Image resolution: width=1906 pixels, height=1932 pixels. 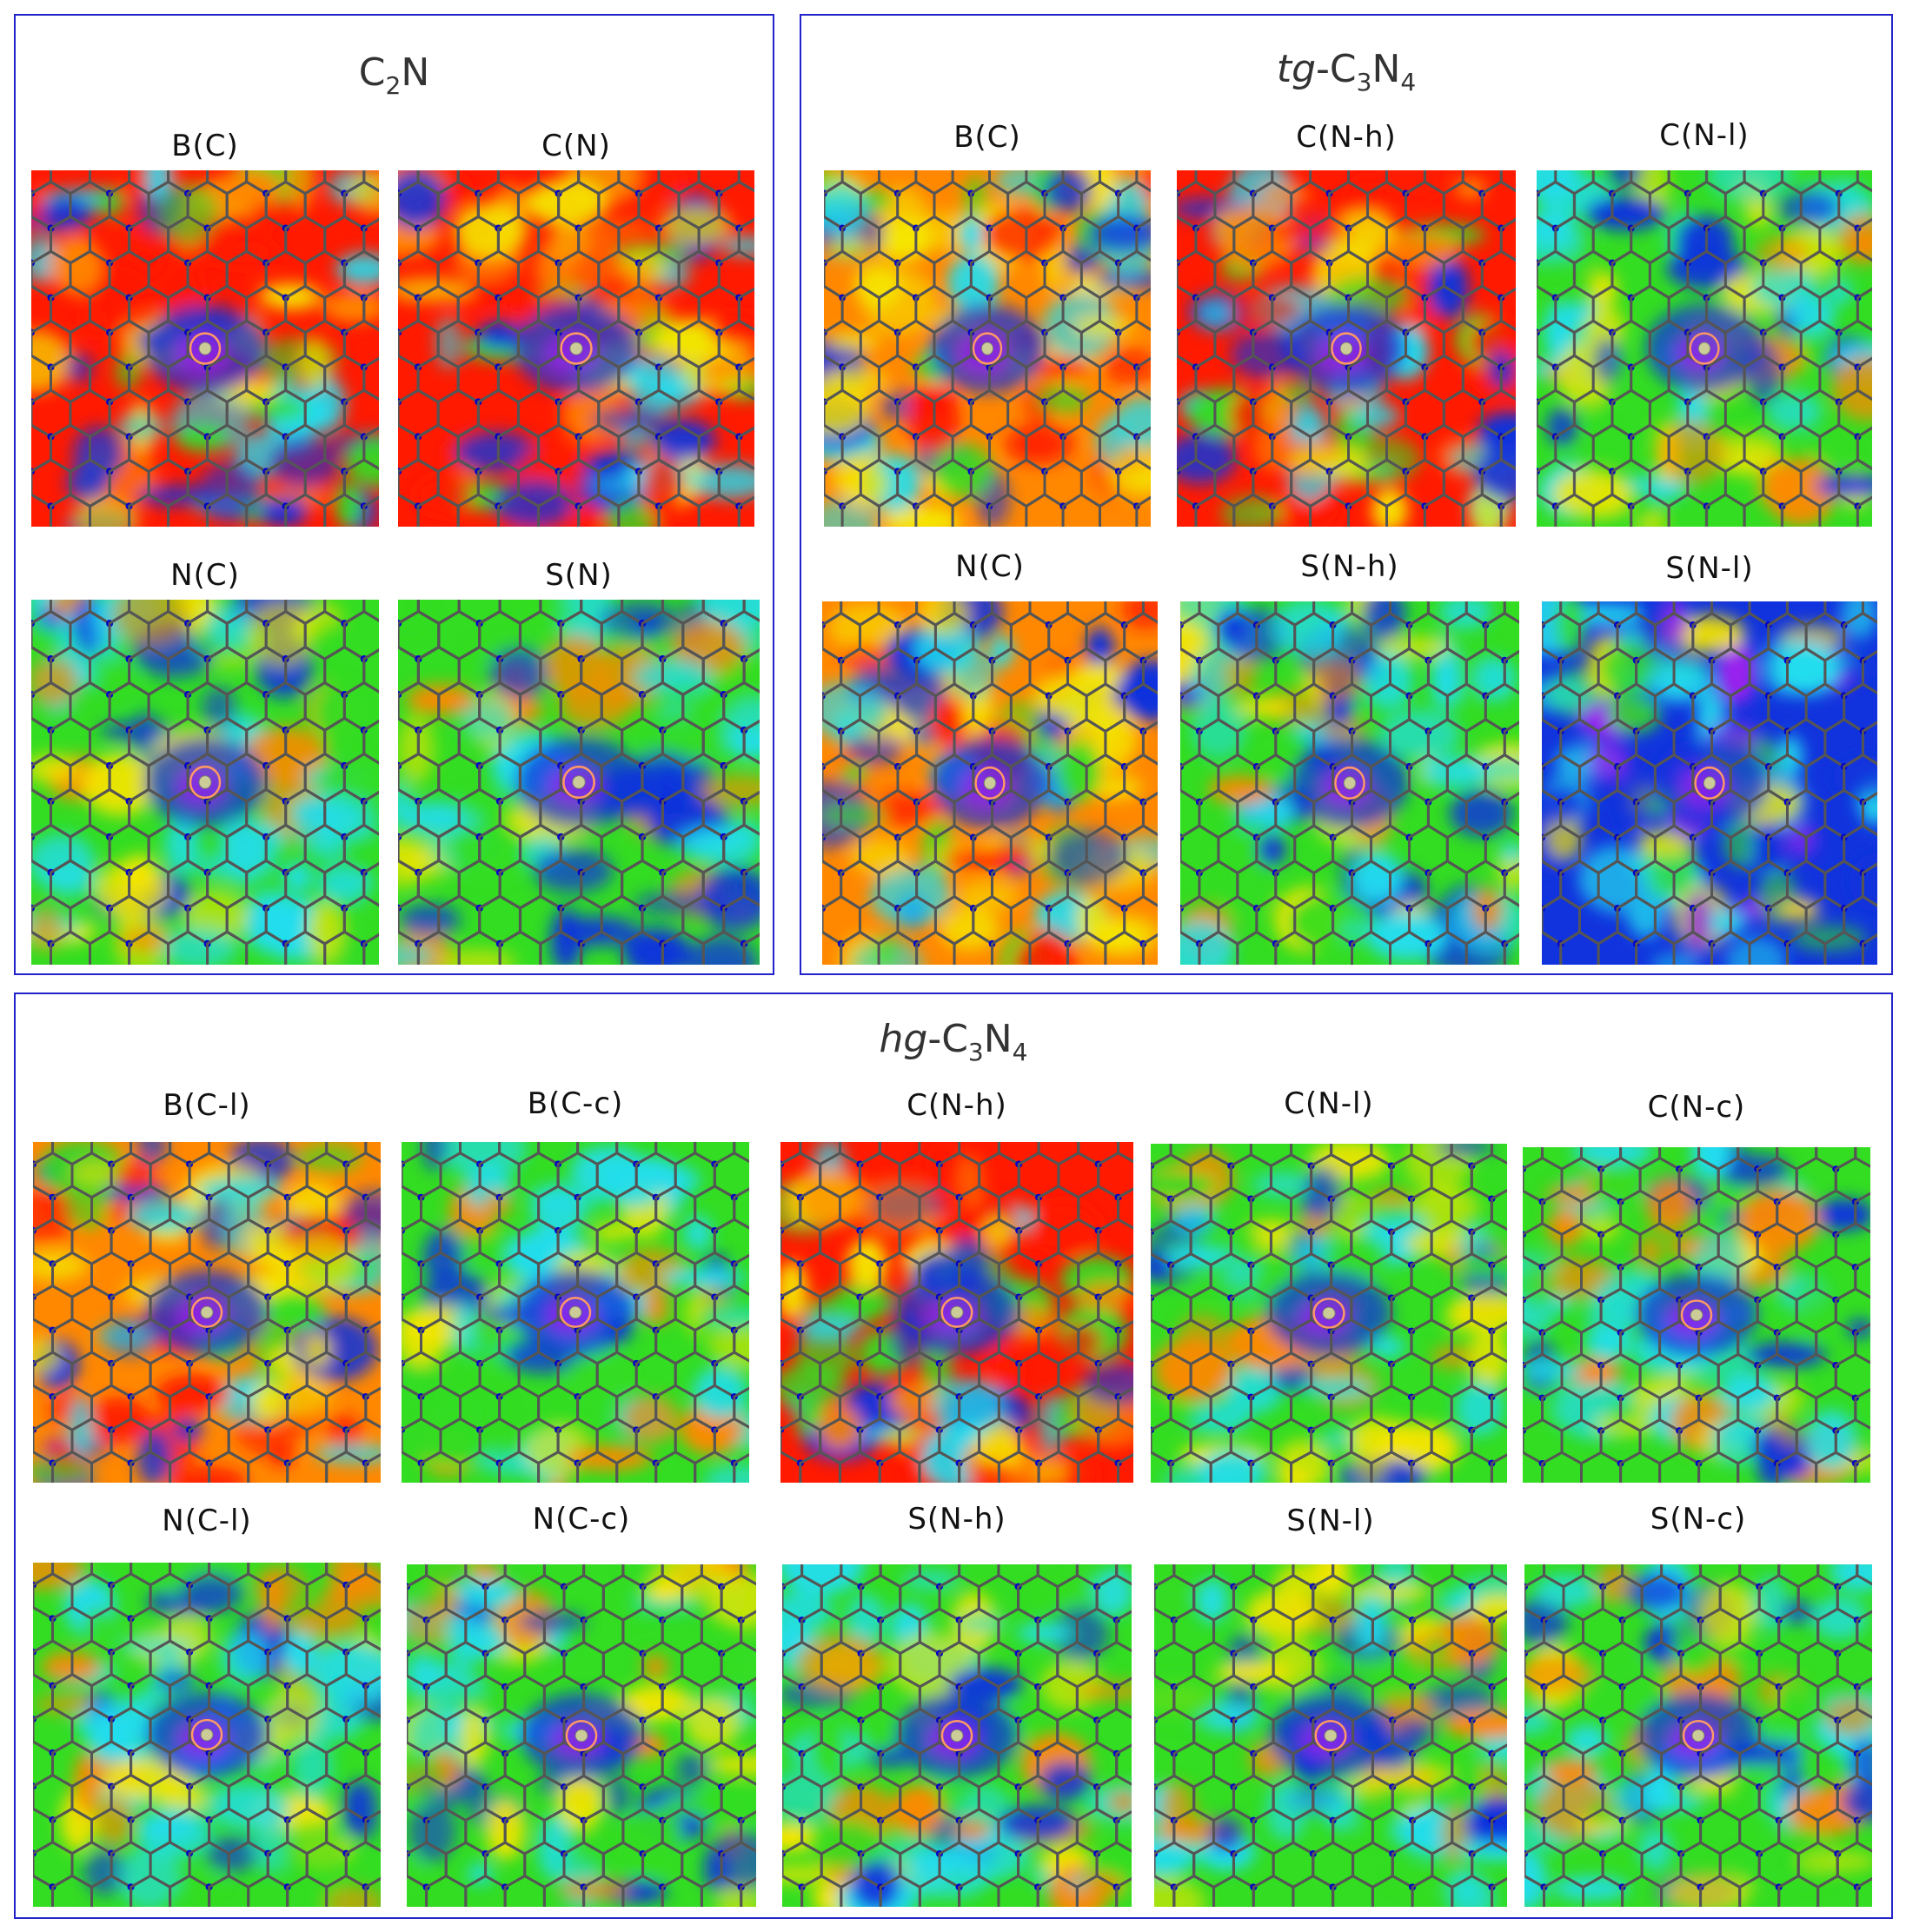 What do you see at coordinates (1329, 1103) in the screenshot?
I see `panel-label: C(N-l)` at bounding box center [1329, 1103].